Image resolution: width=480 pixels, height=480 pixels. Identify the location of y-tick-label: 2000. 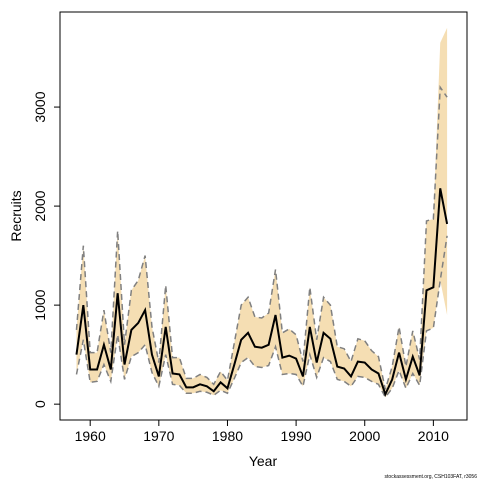
(40, 205).